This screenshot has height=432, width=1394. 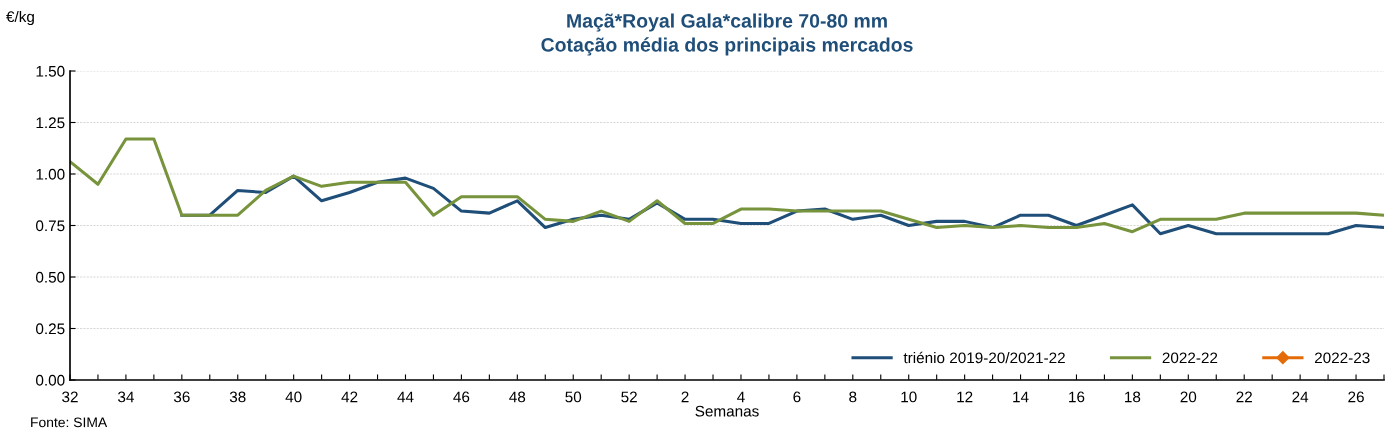 I want to click on legend-label: 2022-22, so click(x=1190, y=358).